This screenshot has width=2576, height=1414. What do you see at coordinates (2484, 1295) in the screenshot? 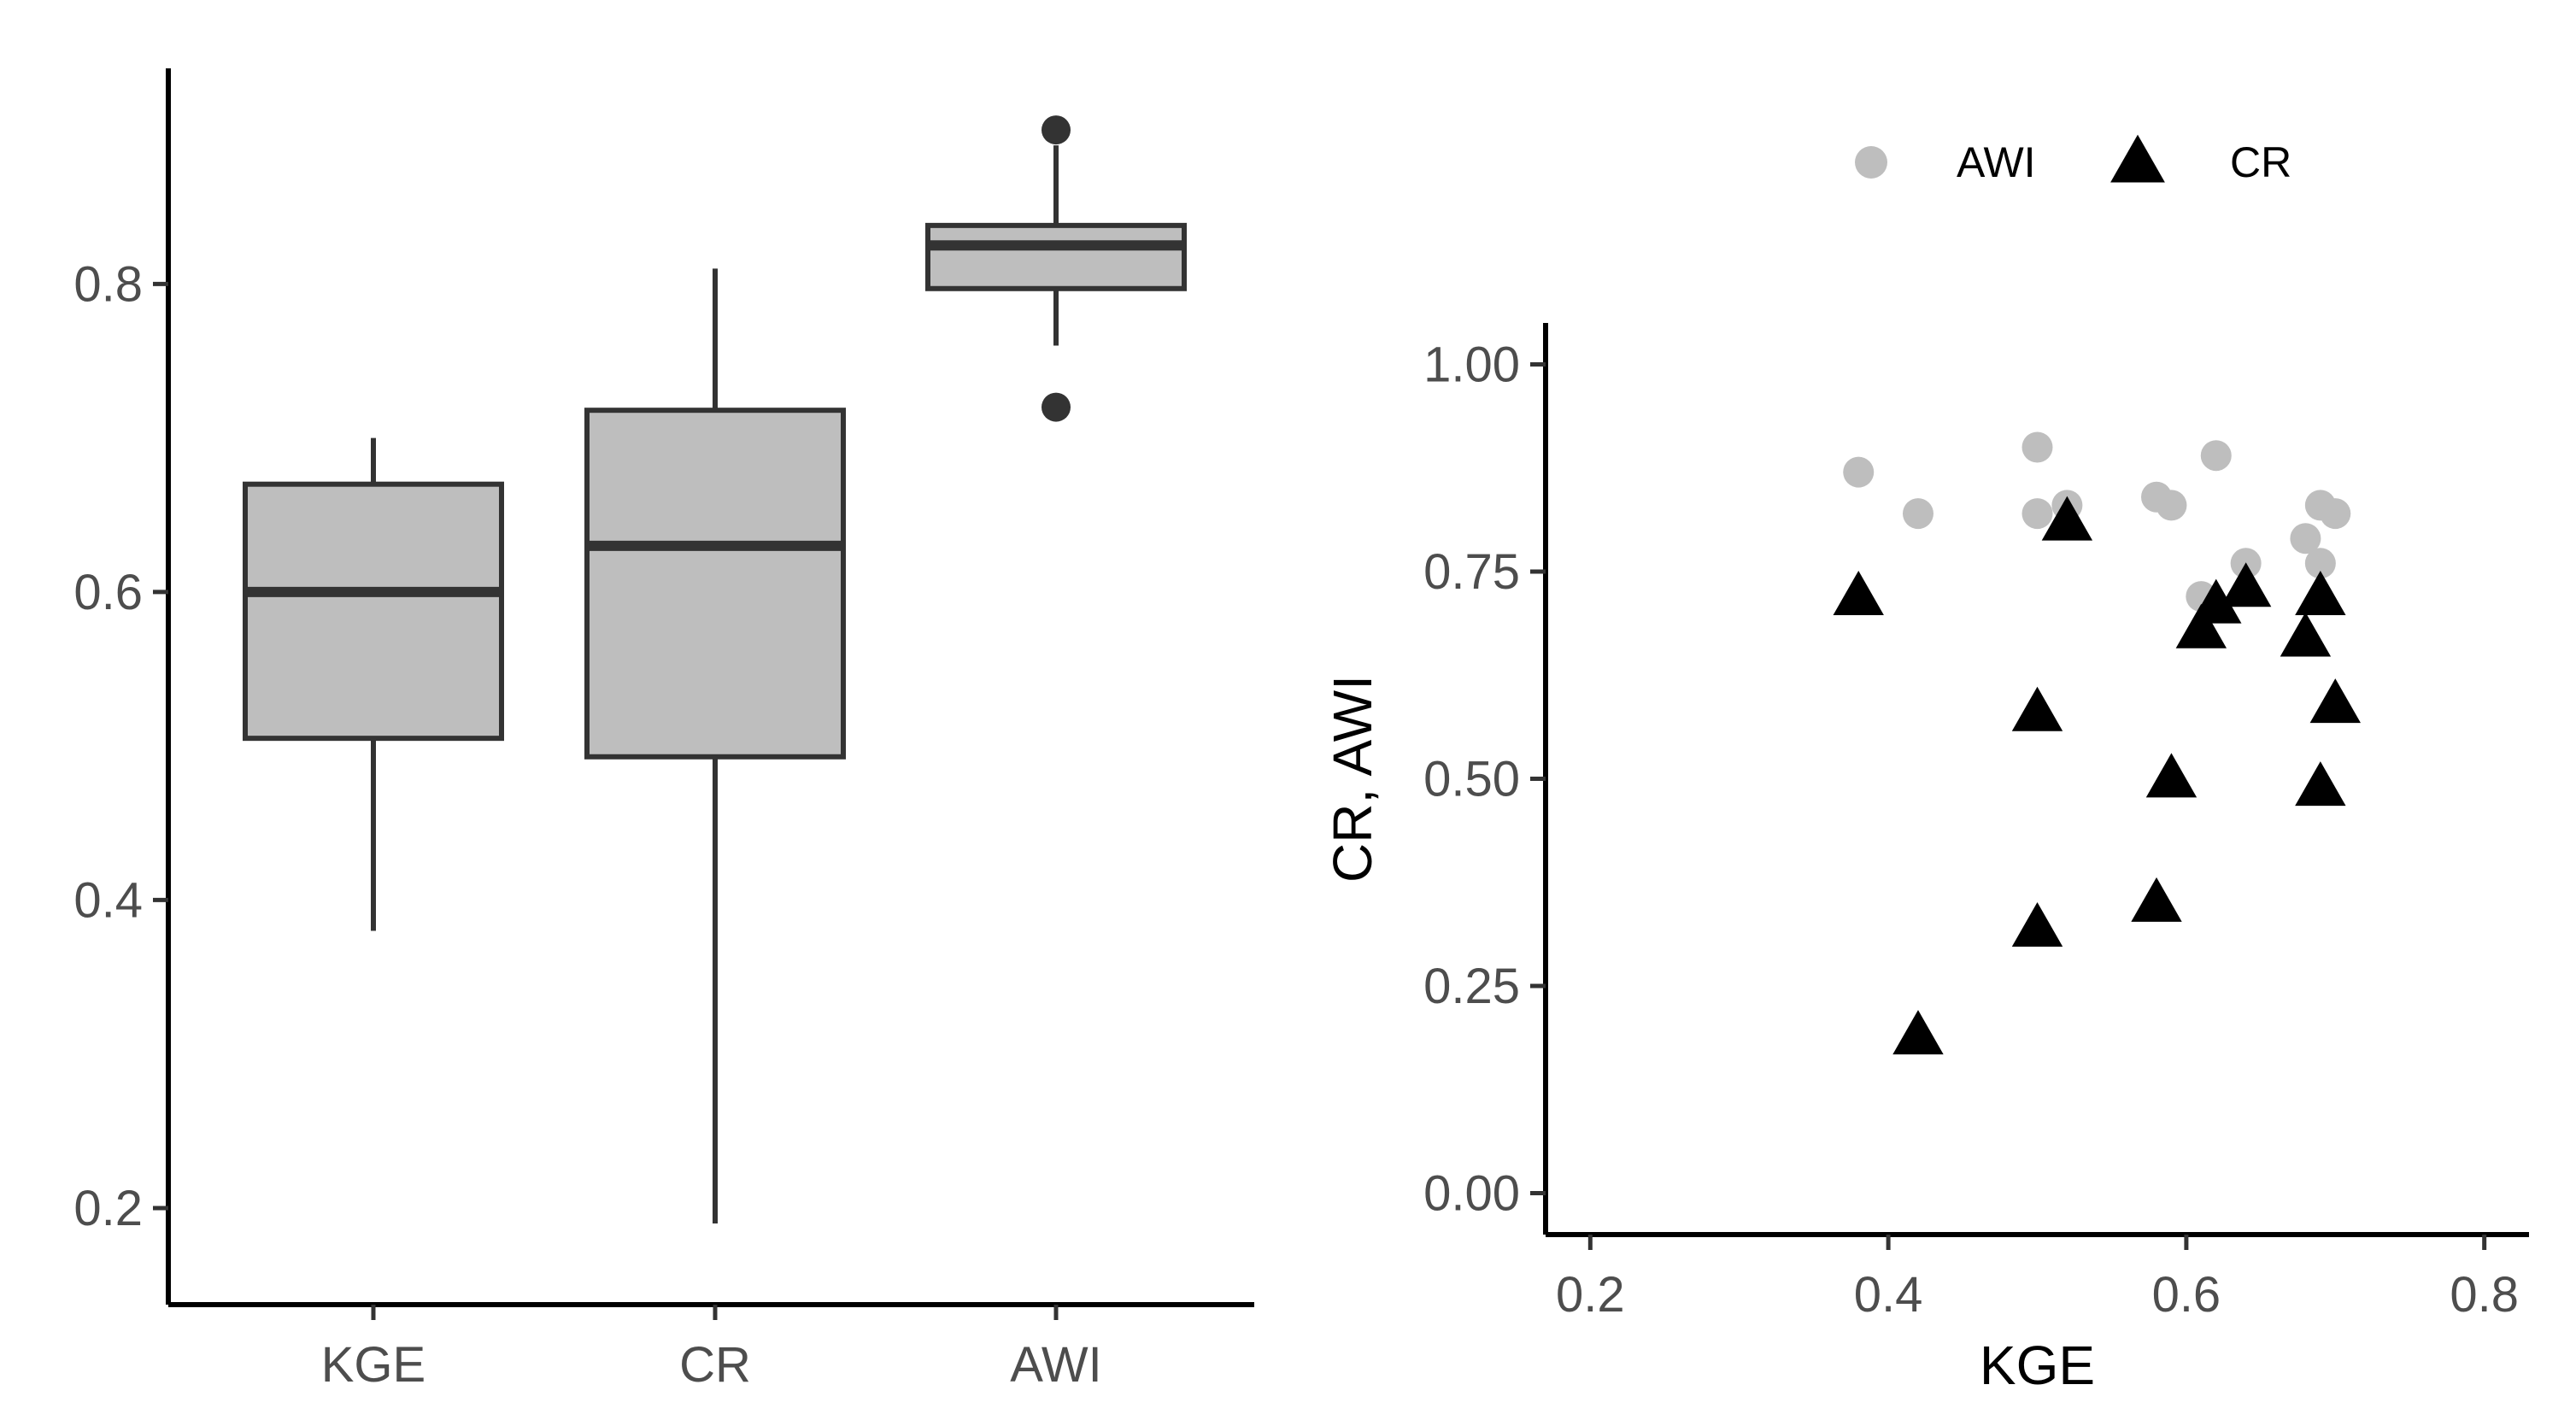
I see `scatter-x-tick-label: 0.8` at bounding box center [2484, 1295].